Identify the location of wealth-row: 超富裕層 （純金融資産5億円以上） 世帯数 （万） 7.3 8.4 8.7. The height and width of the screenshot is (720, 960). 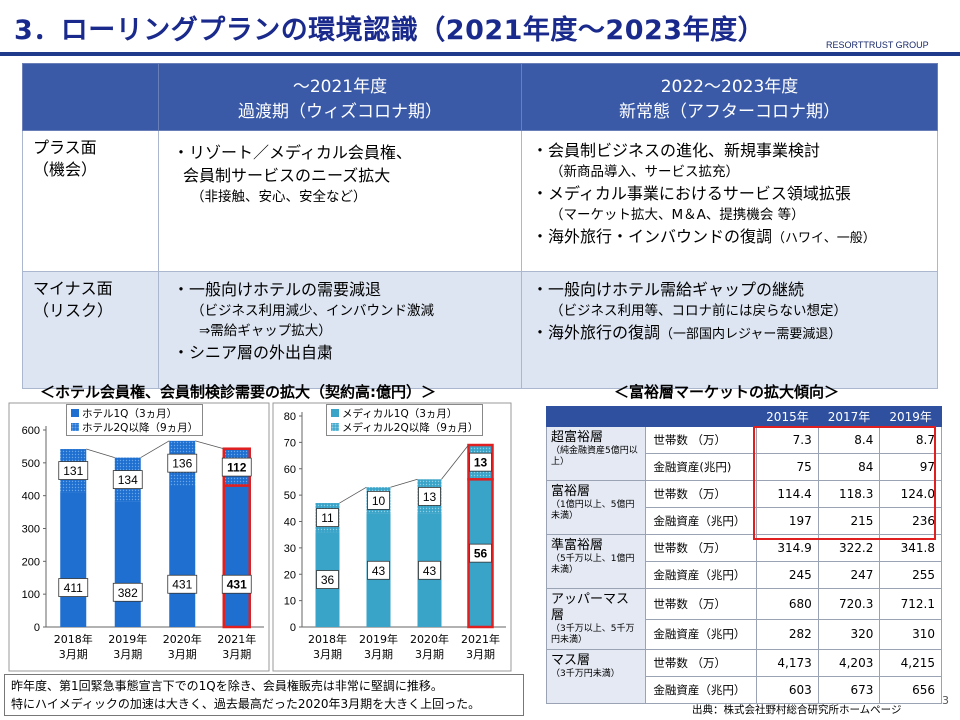
(743, 453).